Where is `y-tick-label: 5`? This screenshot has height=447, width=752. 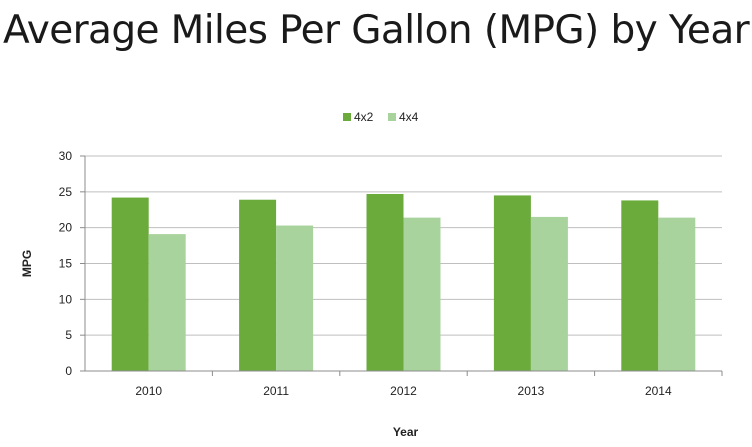 y-tick-label: 5 is located at coordinates (68, 335).